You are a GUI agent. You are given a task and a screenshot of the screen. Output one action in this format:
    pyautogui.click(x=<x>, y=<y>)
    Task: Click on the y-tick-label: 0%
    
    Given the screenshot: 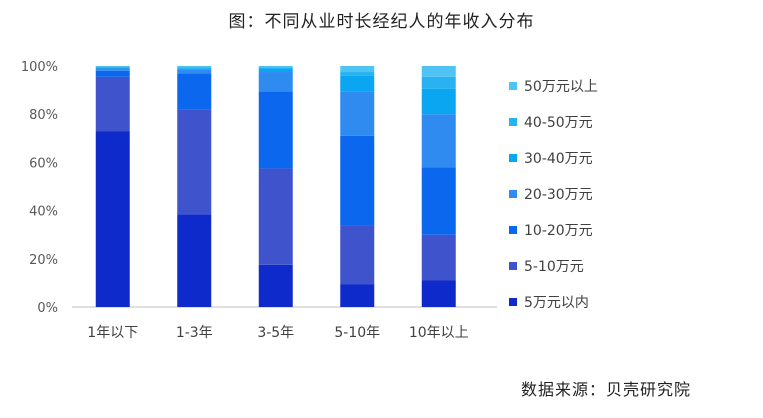 What is the action you would take?
    pyautogui.click(x=47, y=308)
    